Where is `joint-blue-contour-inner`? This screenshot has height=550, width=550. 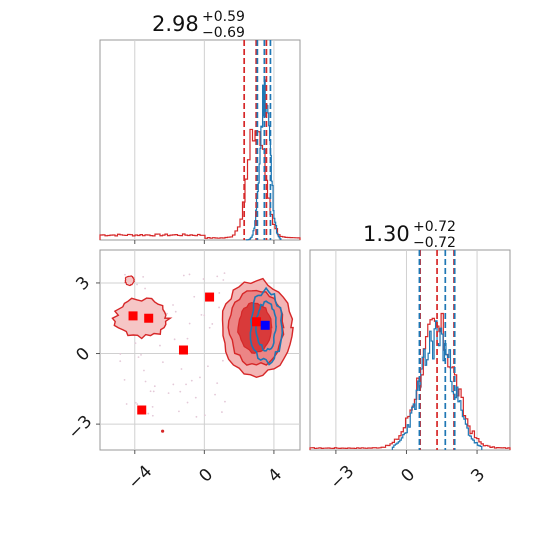 joint-blue-contour-inner is located at coordinates (266, 326).